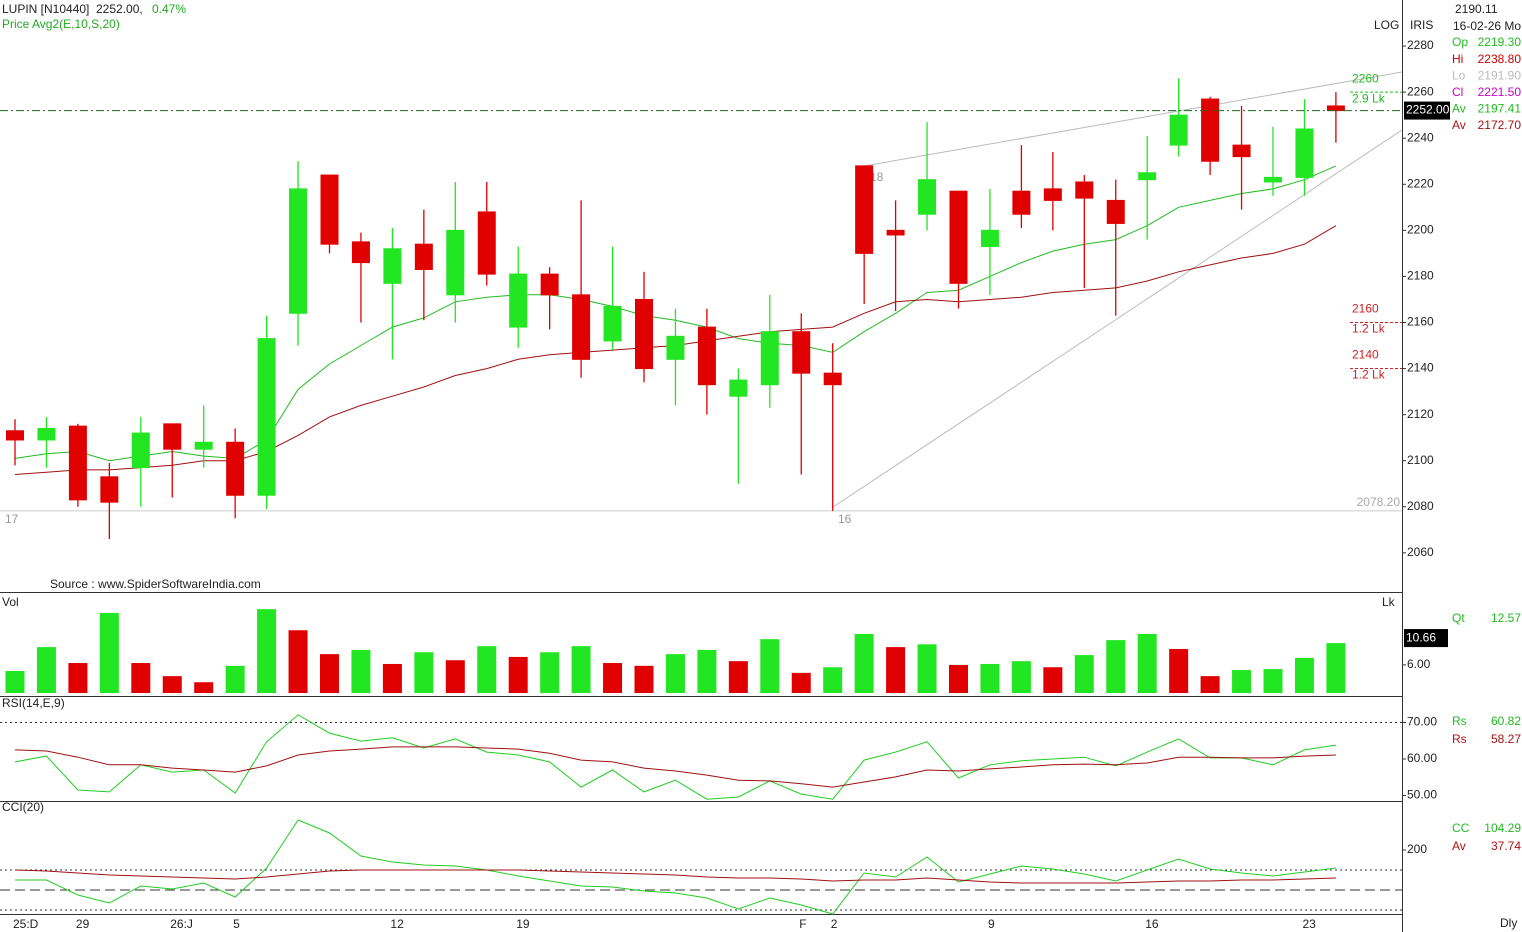 Image resolution: width=1522 pixels, height=932 pixels. What do you see at coordinates (1420, 368) in the screenshot?
I see `y-tick-label: 2140` at bounding box center [1420, 368].